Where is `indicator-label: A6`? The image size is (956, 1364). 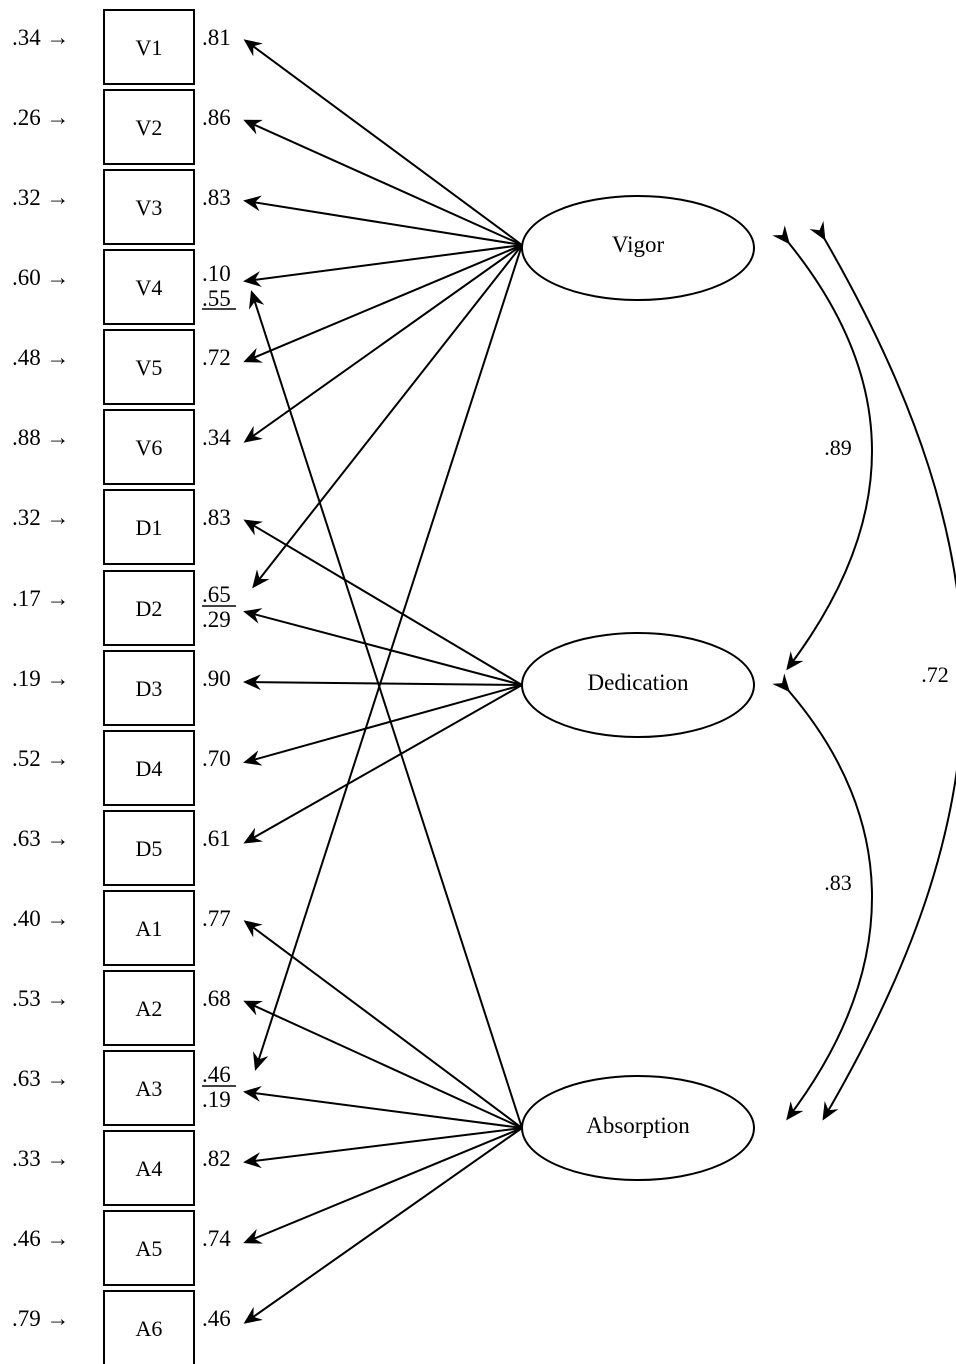 indicator-label: A6 is located at coordinates (149, 1328).